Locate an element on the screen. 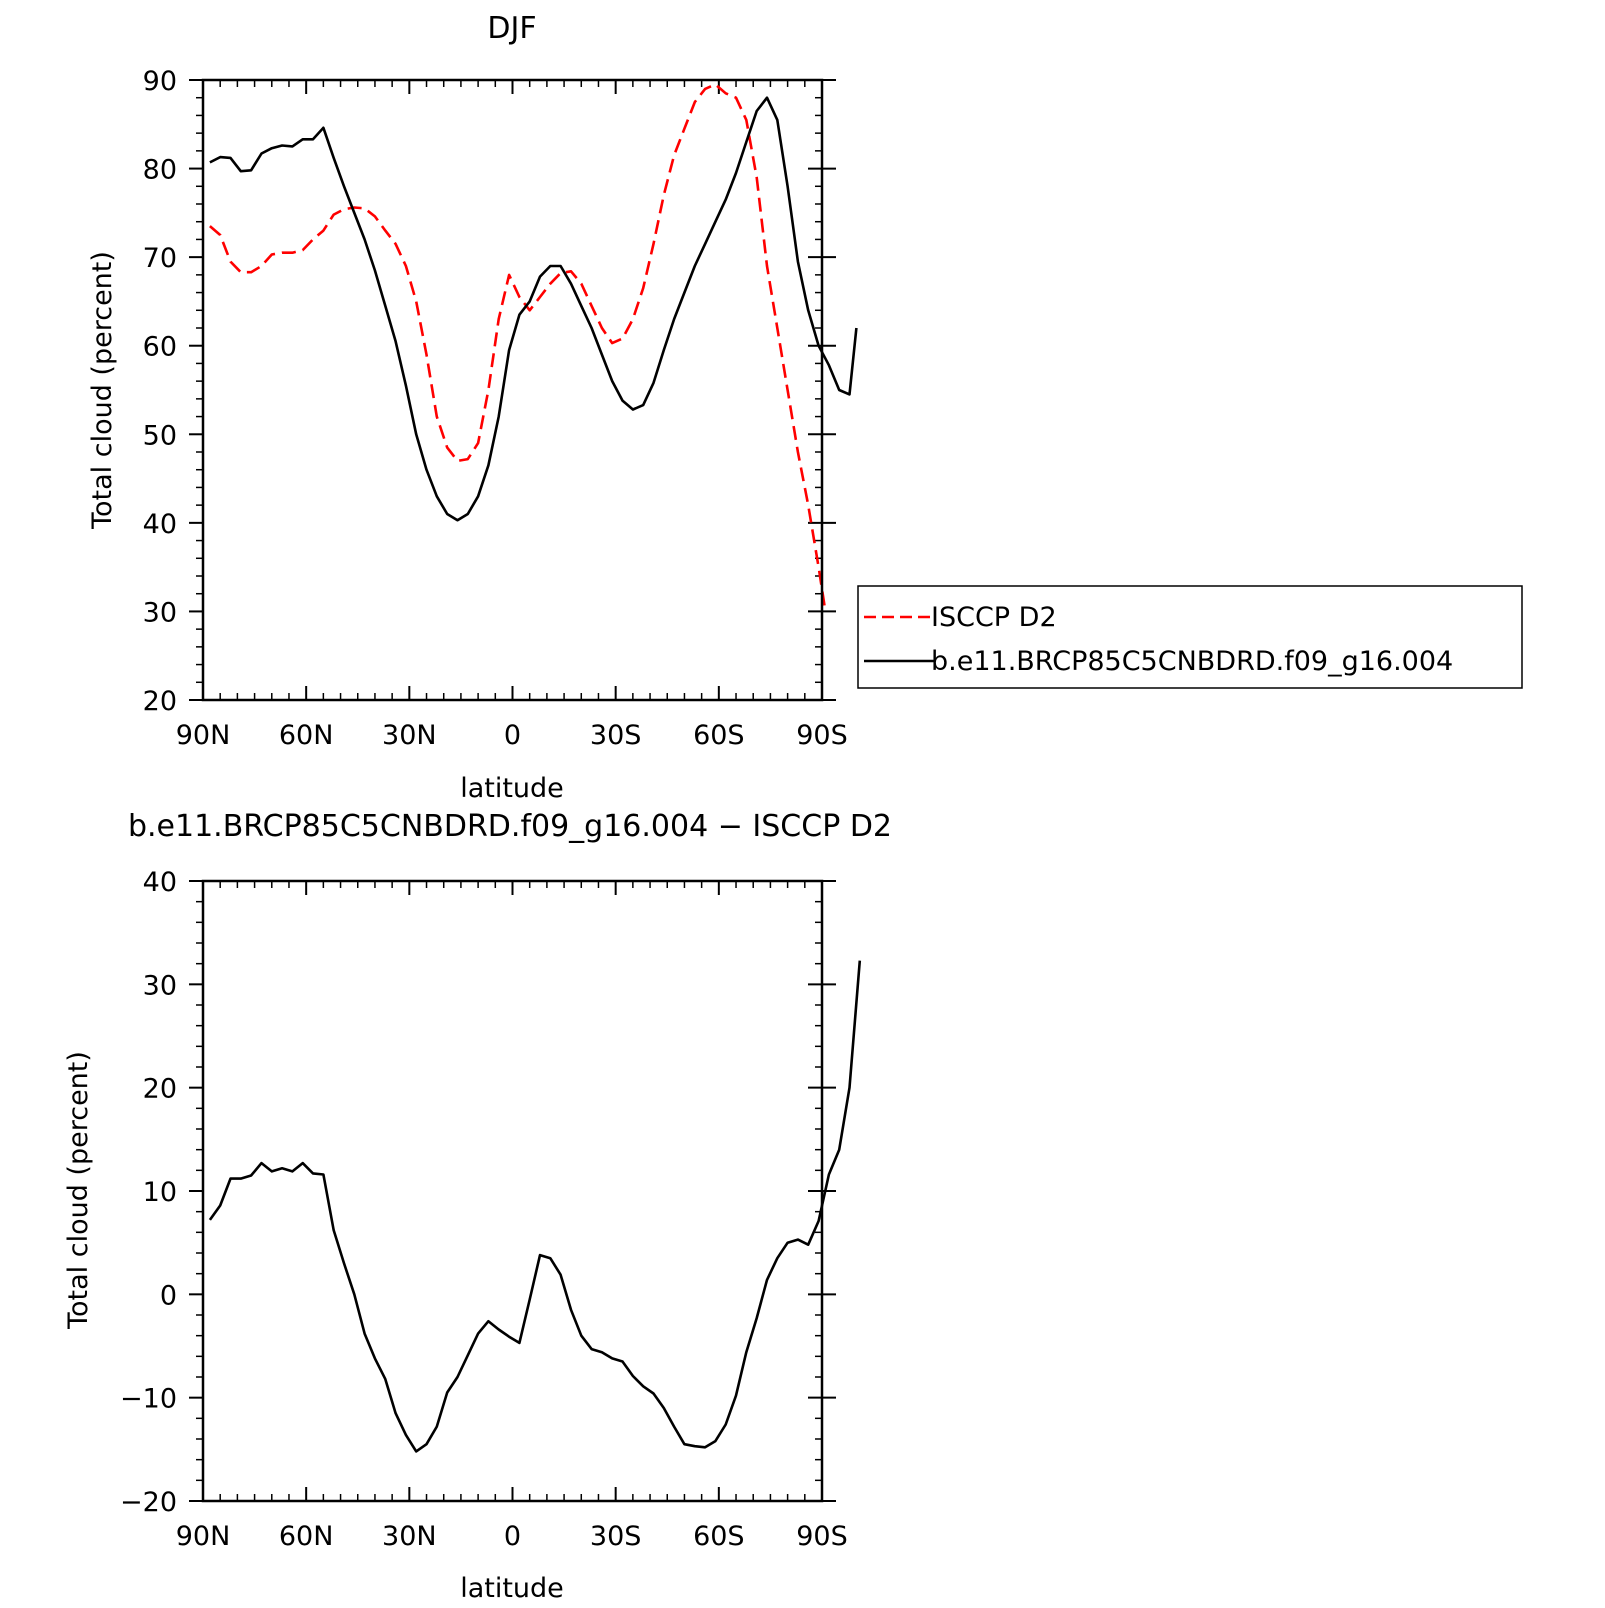 Image resolution: width=1605 pixels, height=1608 pixels. y-tick-label: 60 is located at coordinates (160, 347).